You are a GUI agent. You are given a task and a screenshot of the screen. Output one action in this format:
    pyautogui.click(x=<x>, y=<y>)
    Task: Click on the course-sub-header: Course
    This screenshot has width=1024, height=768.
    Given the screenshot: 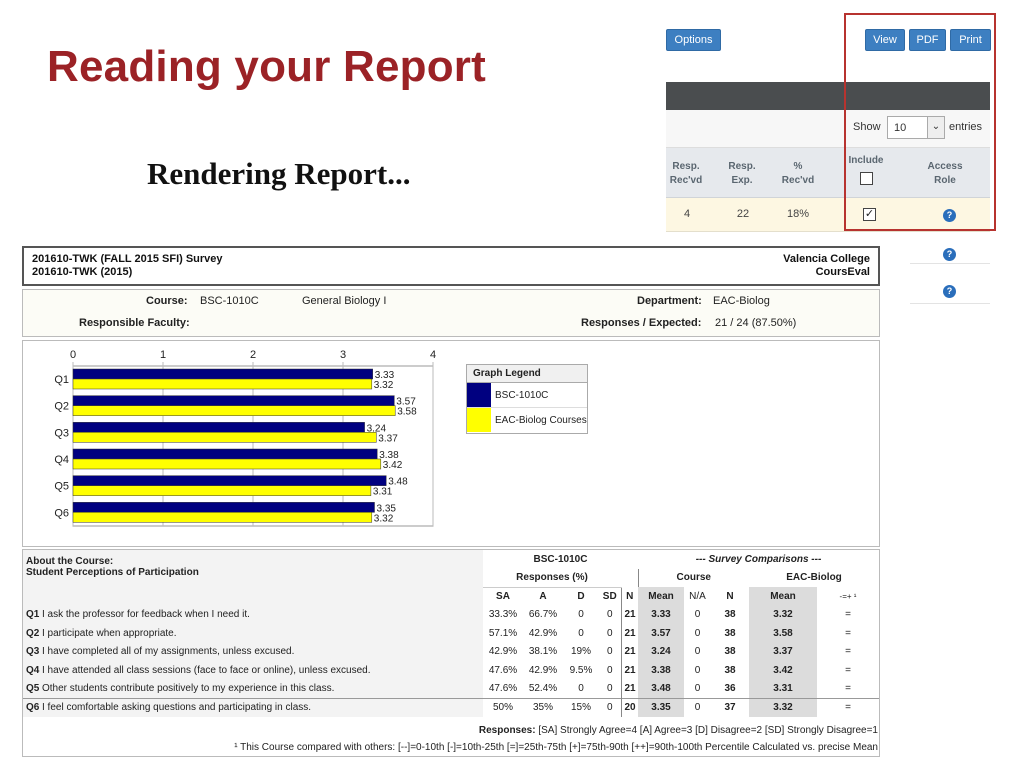 What is the action you would take?
    pyautogui.click(x=693, y=578)
    